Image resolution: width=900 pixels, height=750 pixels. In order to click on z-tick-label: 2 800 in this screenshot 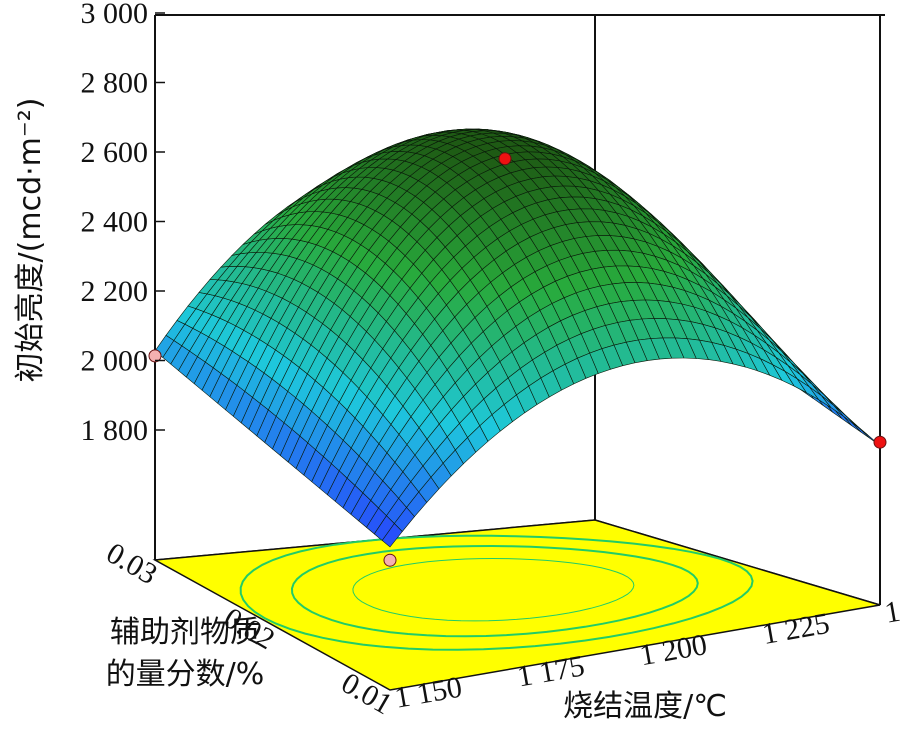, I will do `click(115, 83)`.